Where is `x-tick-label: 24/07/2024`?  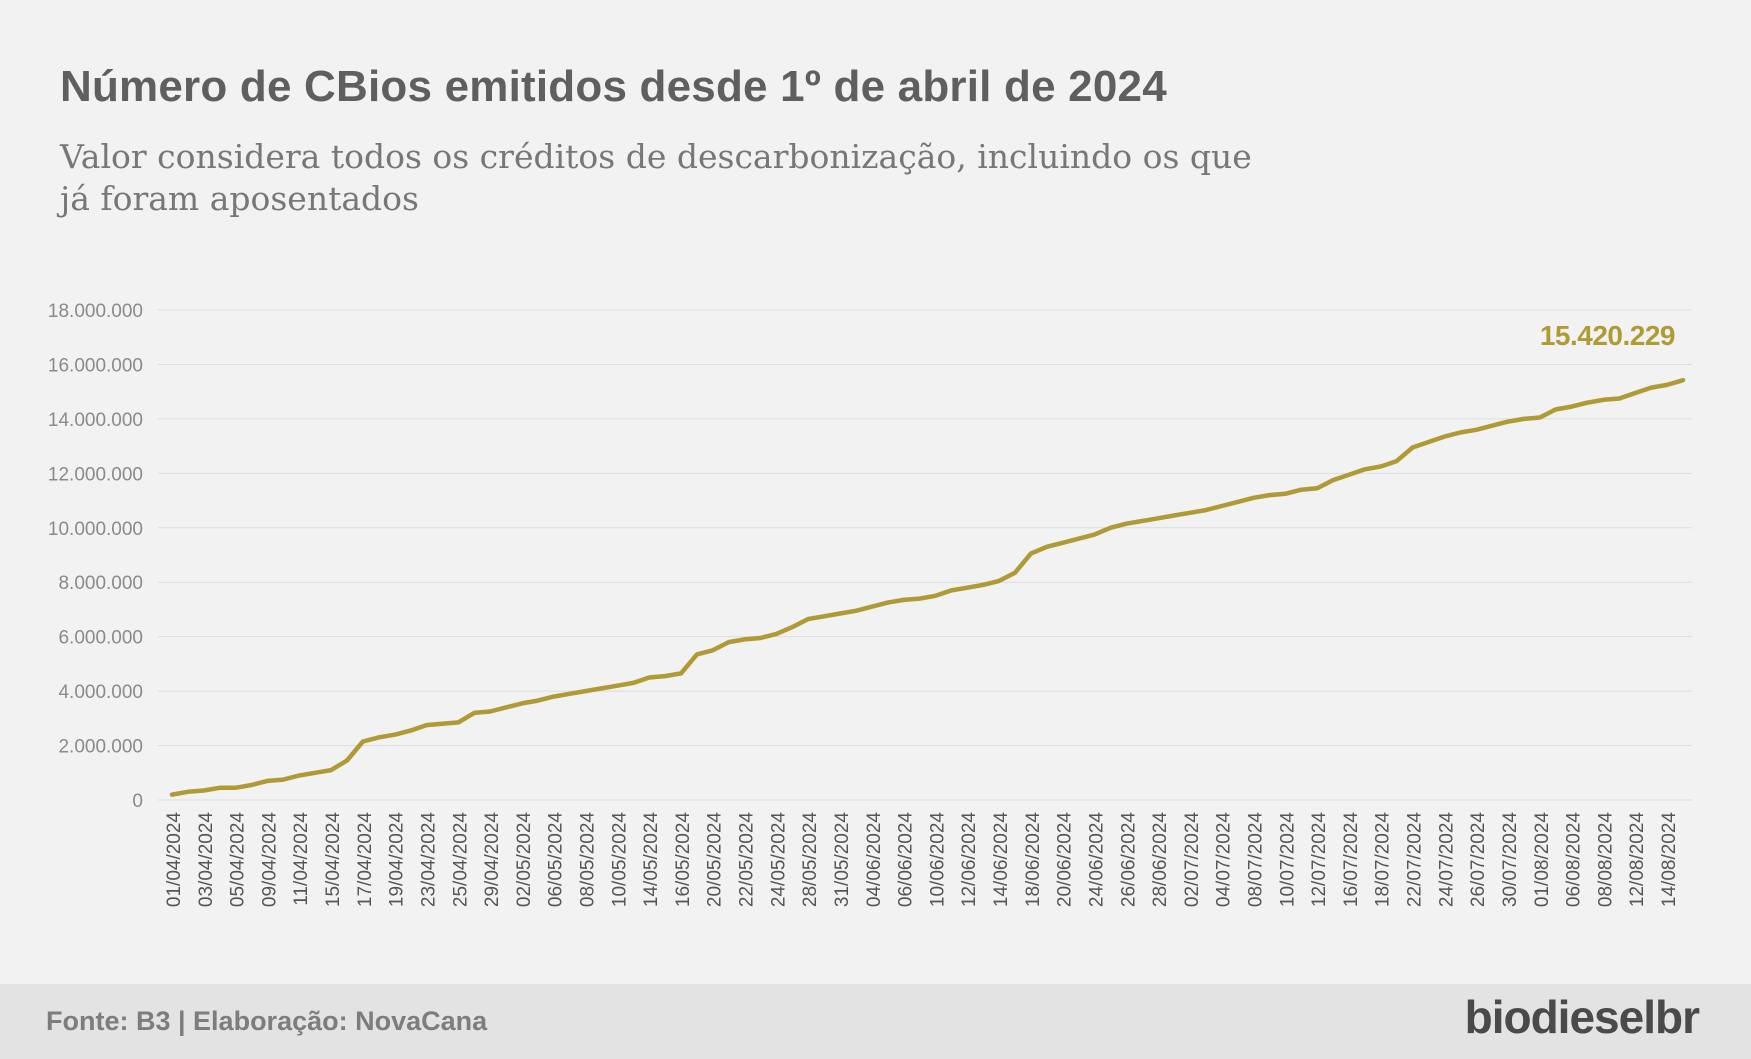 x-tick-label: 24/07/2024 is located at coordinates (1446, 860).